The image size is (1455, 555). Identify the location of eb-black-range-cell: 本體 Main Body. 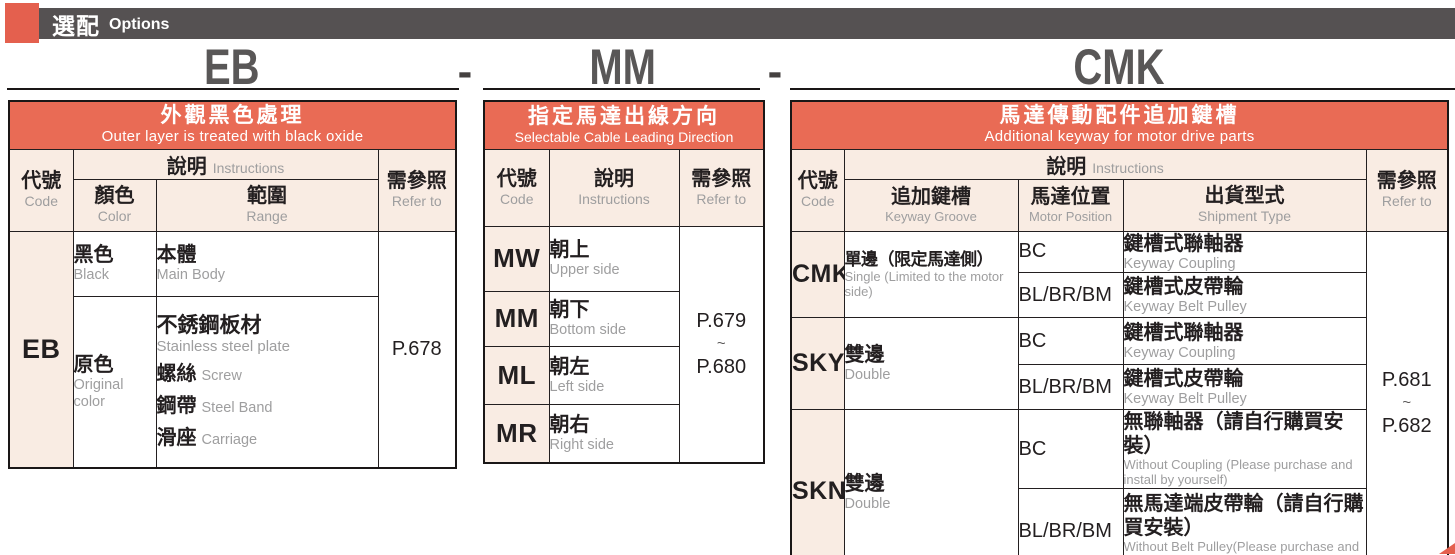
(267, 263).